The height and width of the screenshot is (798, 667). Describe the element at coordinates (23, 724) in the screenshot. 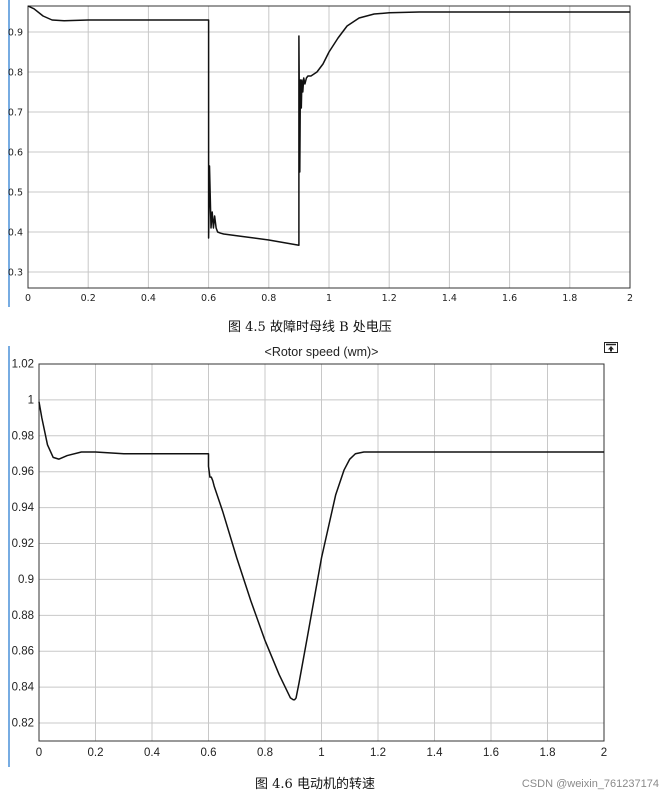

I see `y-tick-label: 0.82` at that location.